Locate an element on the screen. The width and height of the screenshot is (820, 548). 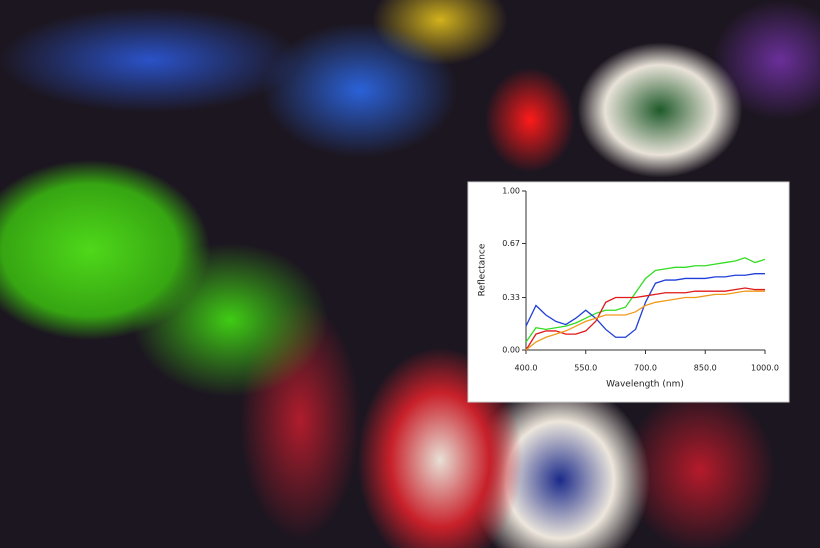
y-tick-label: 1.00 is located at coordinates (511, 191).